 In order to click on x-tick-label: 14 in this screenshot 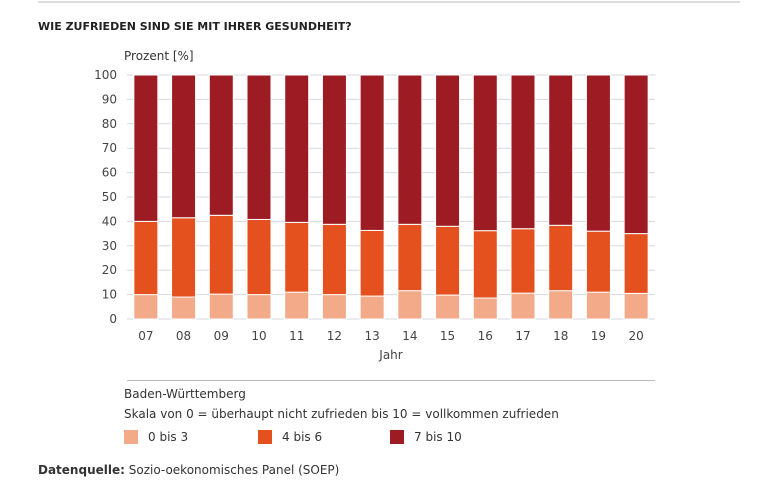, I will do `click(409, 336)`.